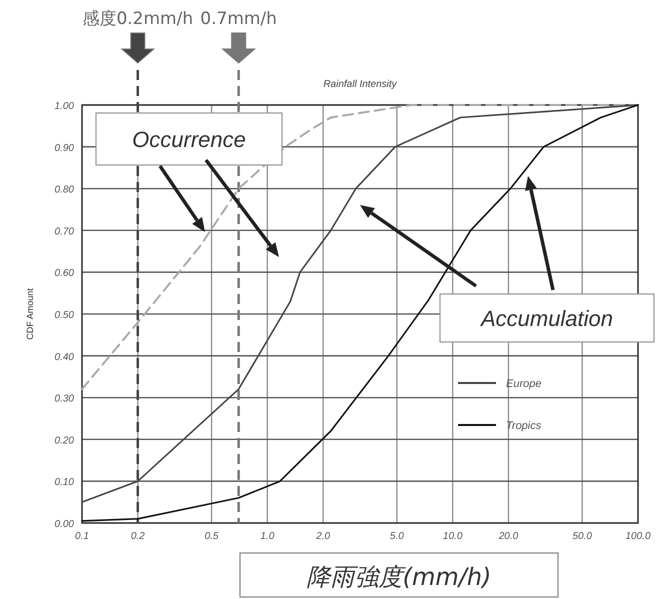  I want to click on x-tick-label: 100.0, so click(638, 536).